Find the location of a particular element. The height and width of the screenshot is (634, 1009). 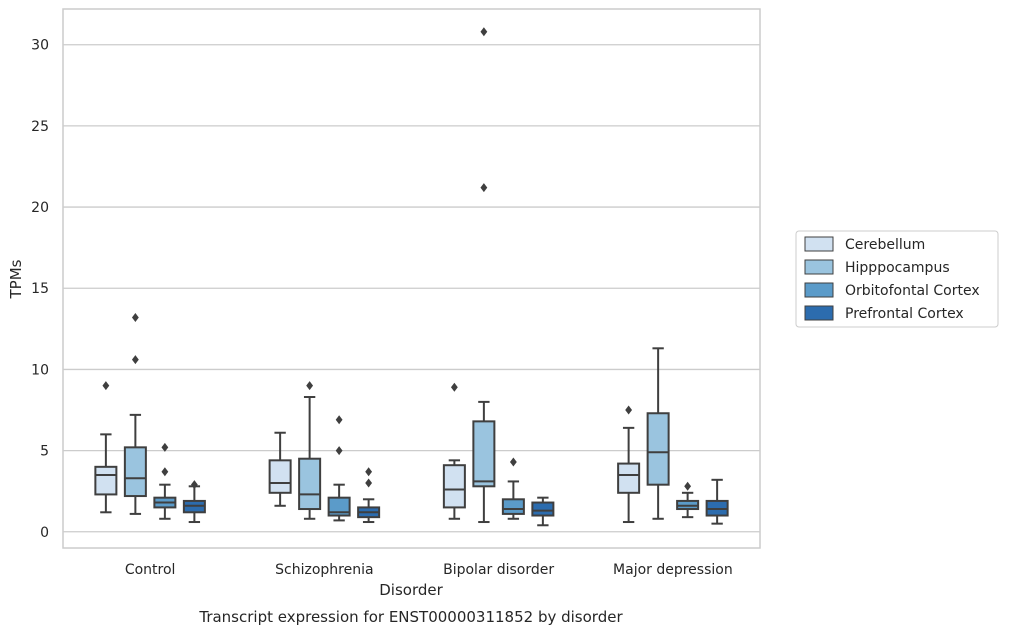

x-tick-label: Bipolar disorder is located at coordinates (498, 570).